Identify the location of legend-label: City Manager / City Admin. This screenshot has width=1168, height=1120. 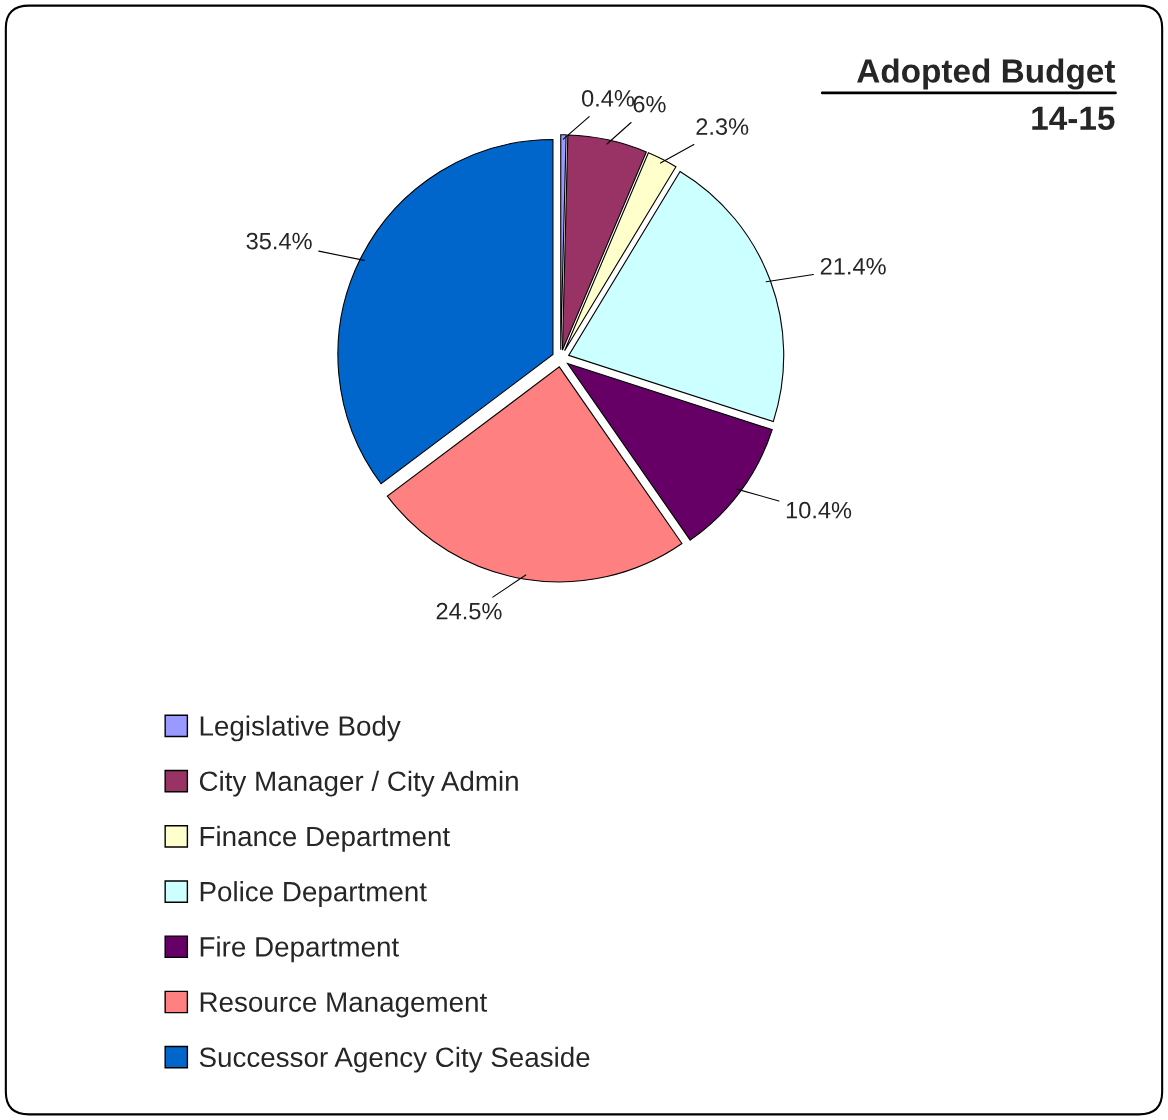
(358, 783).